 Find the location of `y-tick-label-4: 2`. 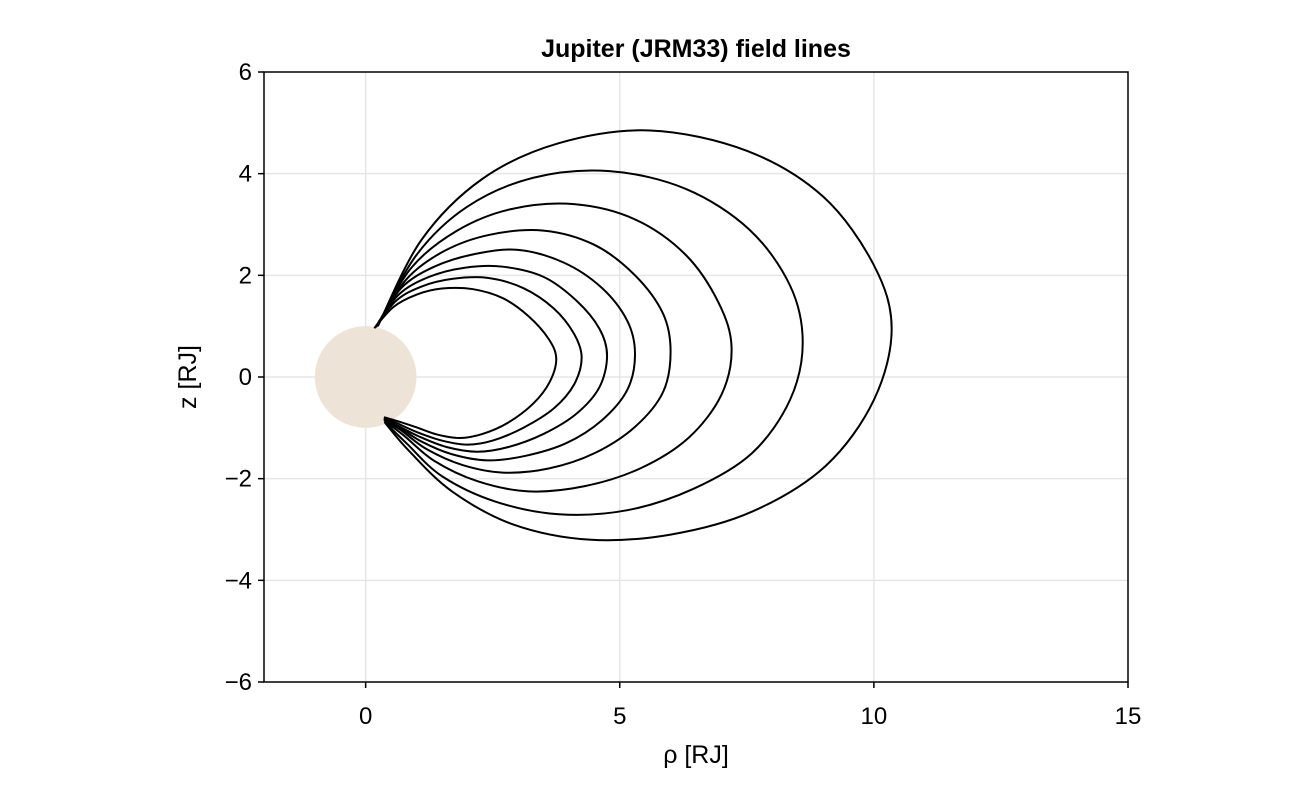

y-tick-label-4: 2 is located at coordinates (245, 275).